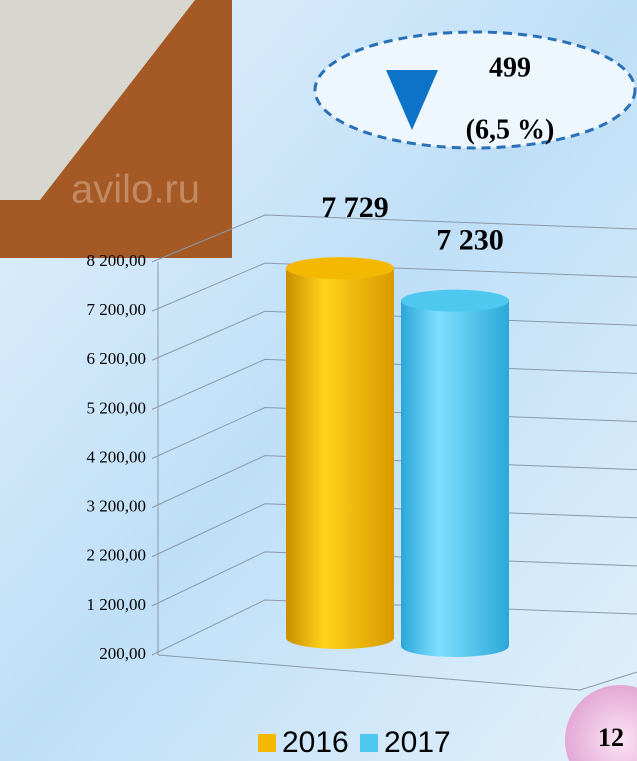  What do you see at coordinates (117, 309) in the screenshot?
I see `y-tick-label: 7 200,00` at bounding box center [117, 309].